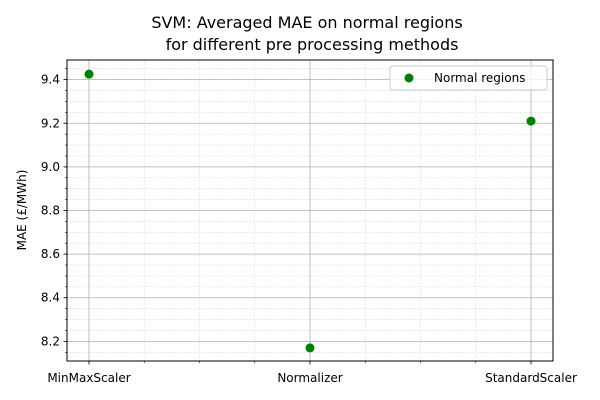  Describe the element at coordinates (50, 123) in the screenshot. I see `y-tick-label: 9.2` at that location.